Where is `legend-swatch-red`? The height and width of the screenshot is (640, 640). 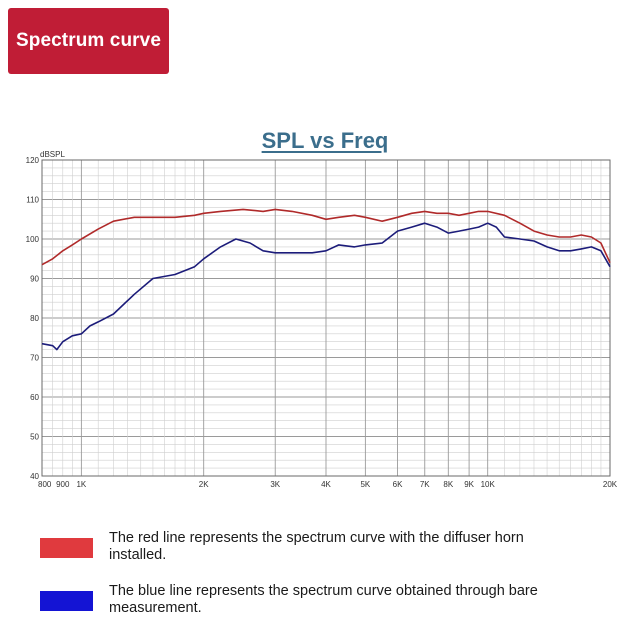 legend-swatch-red is located at coordinates (66, 548).